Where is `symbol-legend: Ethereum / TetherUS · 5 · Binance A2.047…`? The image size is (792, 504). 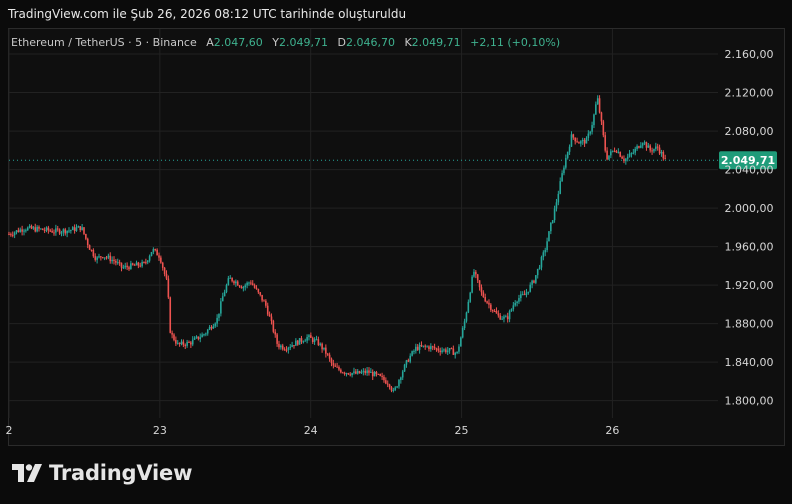 symbol-legend: Ethereum / TetherUS · 5 · Binance A2.047… is located at coordinates (285, 42).